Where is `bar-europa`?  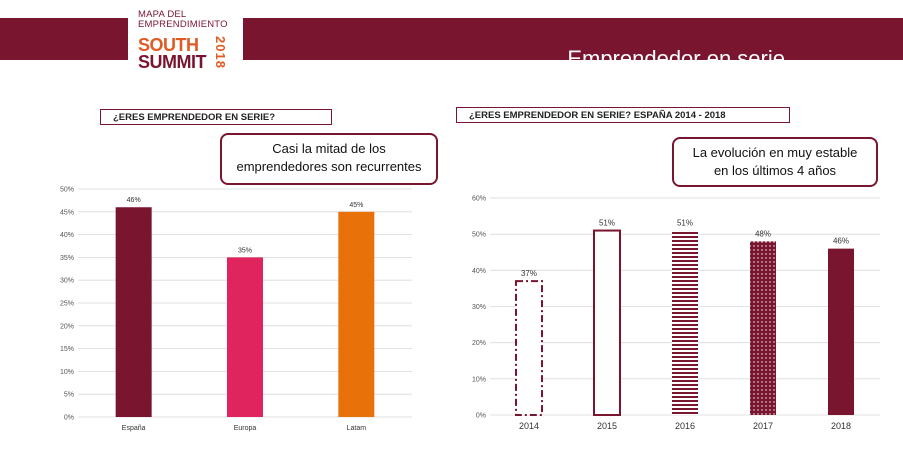 bar-europa is located at coordinates (245, 337).